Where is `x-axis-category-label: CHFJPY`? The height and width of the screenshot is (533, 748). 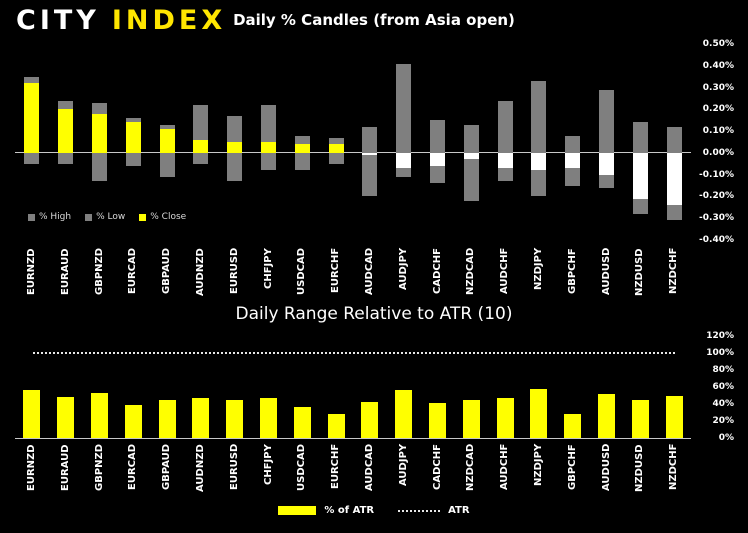
x-axis-category-label: CHFJPY is located at coordinates (268, 268).